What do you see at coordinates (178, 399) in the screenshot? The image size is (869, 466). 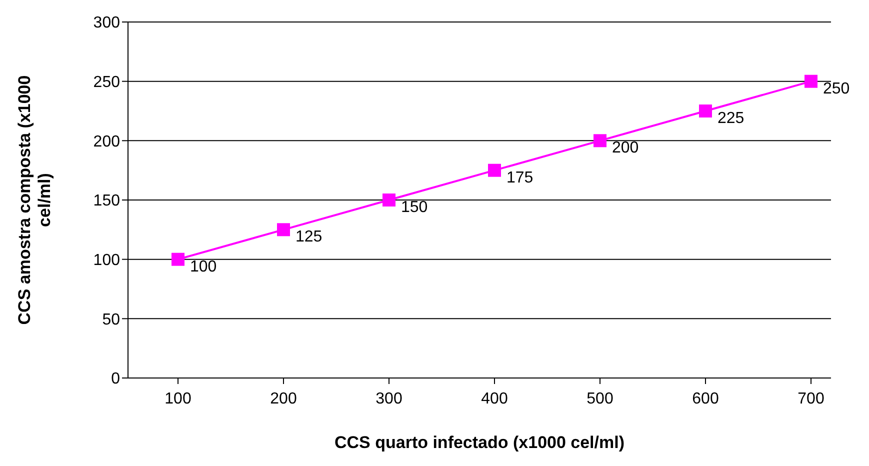 I see `x-tick-label: 100` at bounding box center [178, 399].